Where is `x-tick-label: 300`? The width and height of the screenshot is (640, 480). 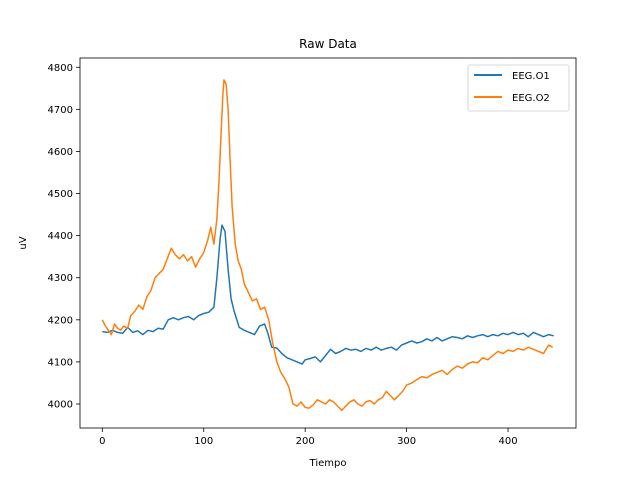 x-tick-label: 300 is located at coordinates (406, 441).